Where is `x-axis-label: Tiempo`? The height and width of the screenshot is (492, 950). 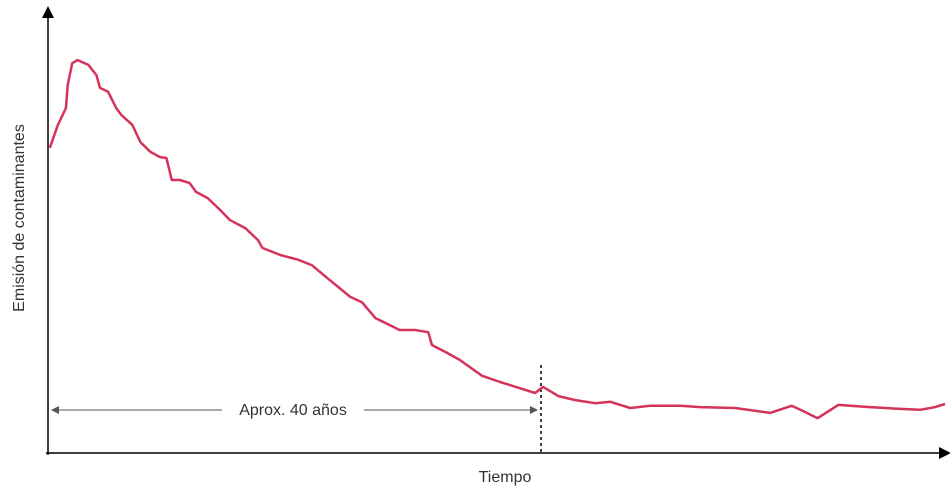
x-axis-label: Tiempo is located at coordinates (505, 477).